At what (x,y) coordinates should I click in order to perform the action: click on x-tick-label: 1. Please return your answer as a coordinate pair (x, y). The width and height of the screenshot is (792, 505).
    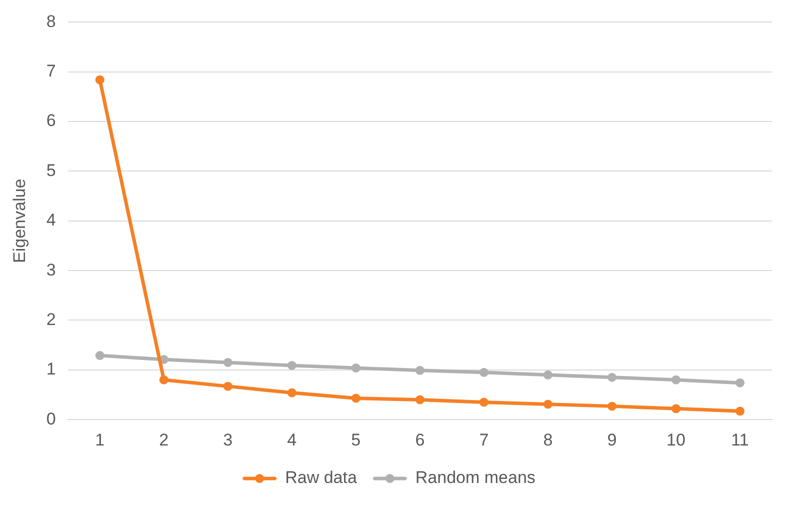
    Looking at the image, I should click on (100, 440).